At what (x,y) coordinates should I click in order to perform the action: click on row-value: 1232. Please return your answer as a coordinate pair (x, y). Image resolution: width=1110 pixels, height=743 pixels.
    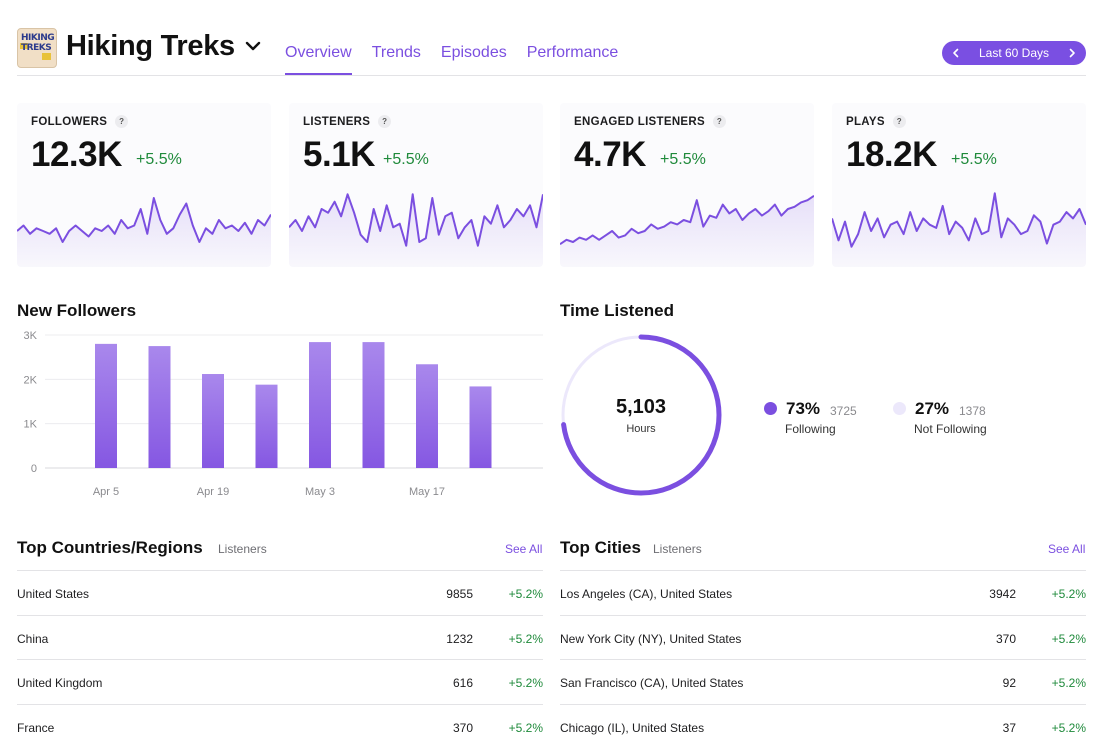
    Looking at the image, I should click on (459, 638).